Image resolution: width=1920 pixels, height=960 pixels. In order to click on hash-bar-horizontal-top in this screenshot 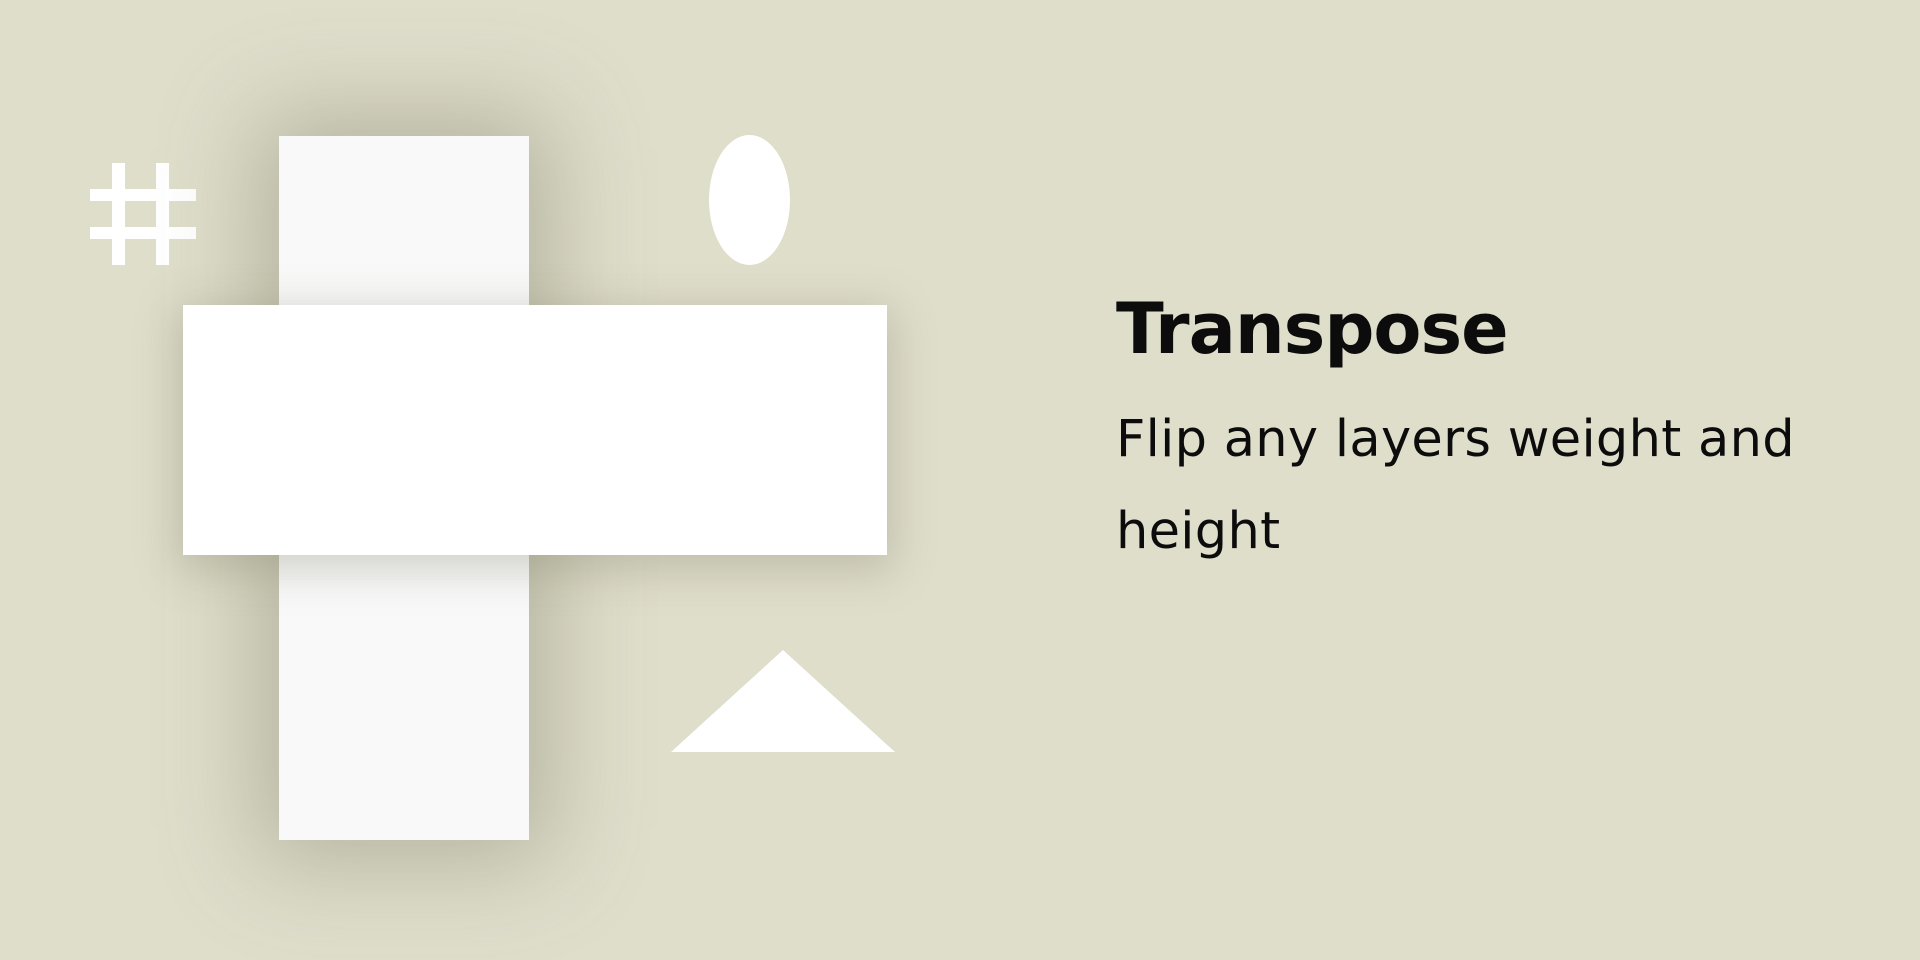, I will do `click(143, 195)`.